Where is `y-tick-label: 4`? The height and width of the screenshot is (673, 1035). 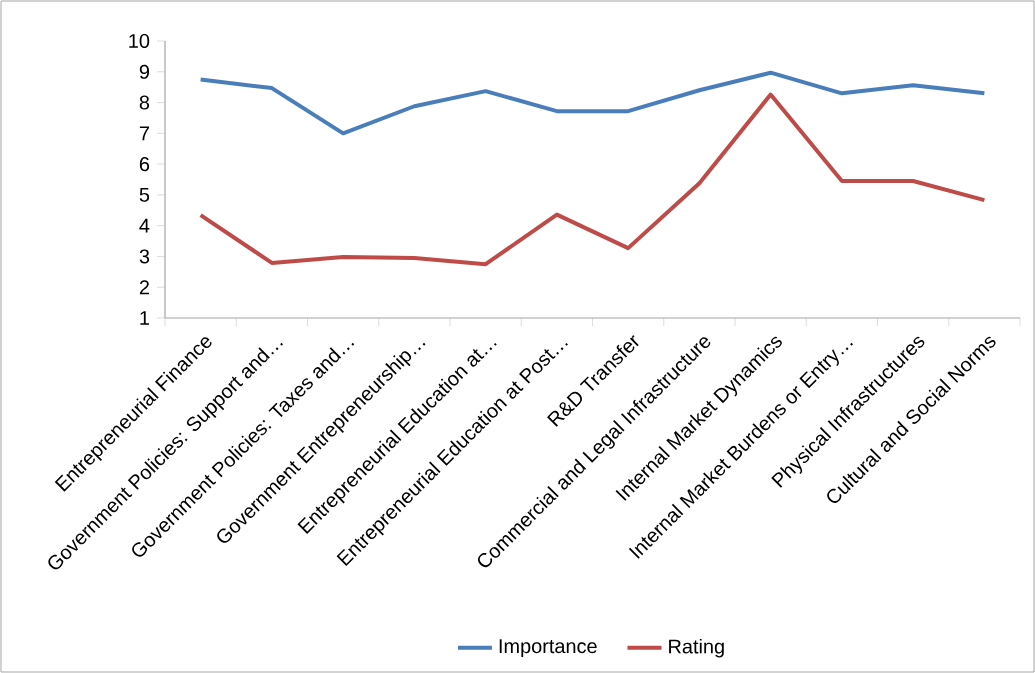
y-tick-label: 4 is located at coordinates (144, 225).